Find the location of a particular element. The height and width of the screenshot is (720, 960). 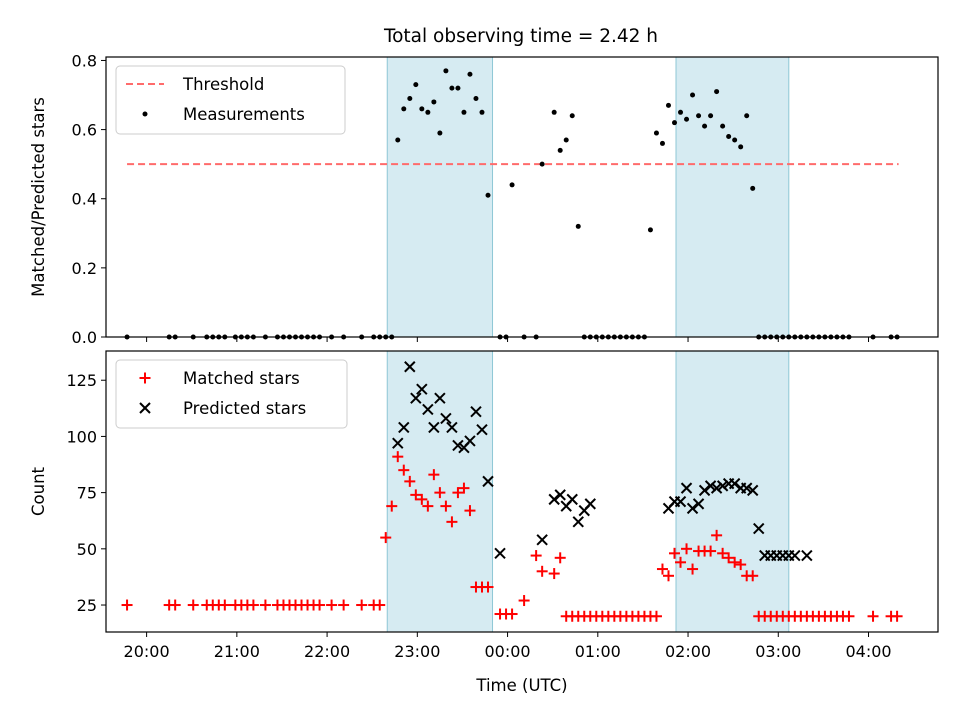

legend-label: Predicted stars is located at coordinates (244, 408).